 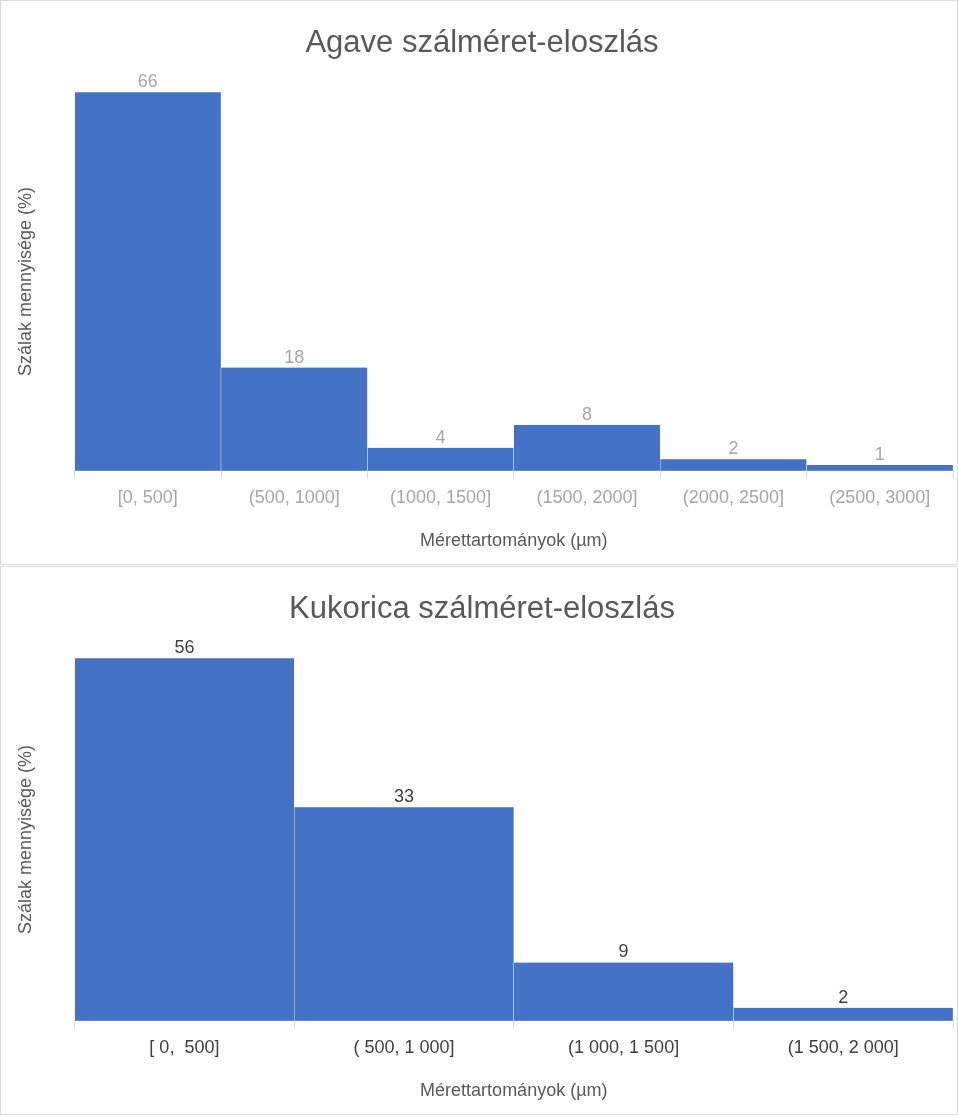 What do you see at coordinates (587, 413) in the screenshot?
I see `data-label: 8` at bounding box center [587, 413].